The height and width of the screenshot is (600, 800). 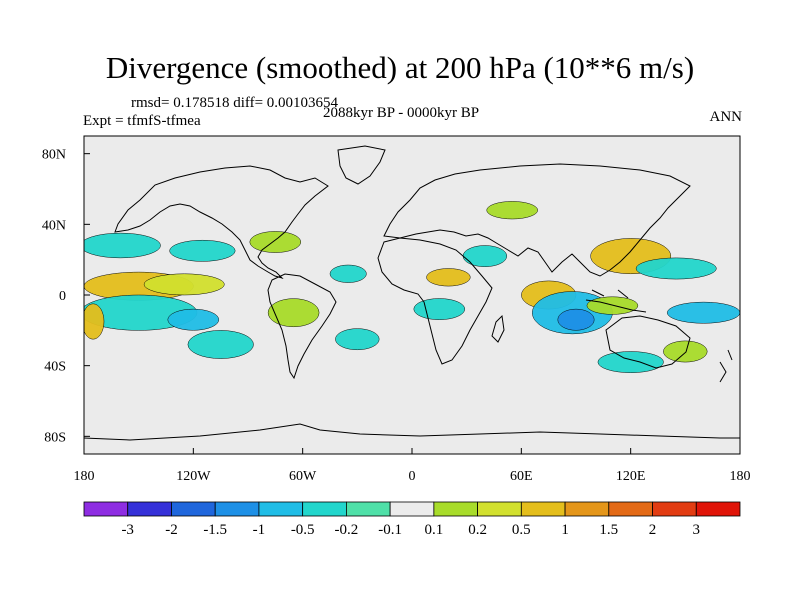 I want to click on coast-africa, so click(x=435, y=301).